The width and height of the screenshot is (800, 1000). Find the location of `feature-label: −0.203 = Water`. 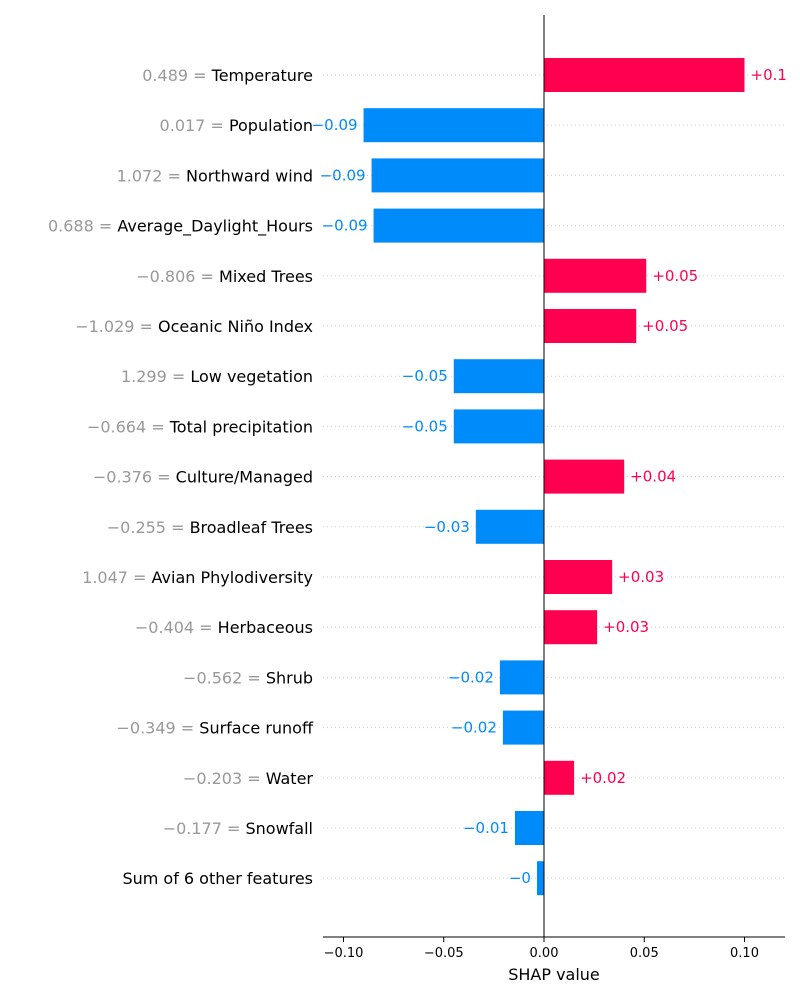

feature-label: −0.203 = Water is located at coordinates (248, 778).